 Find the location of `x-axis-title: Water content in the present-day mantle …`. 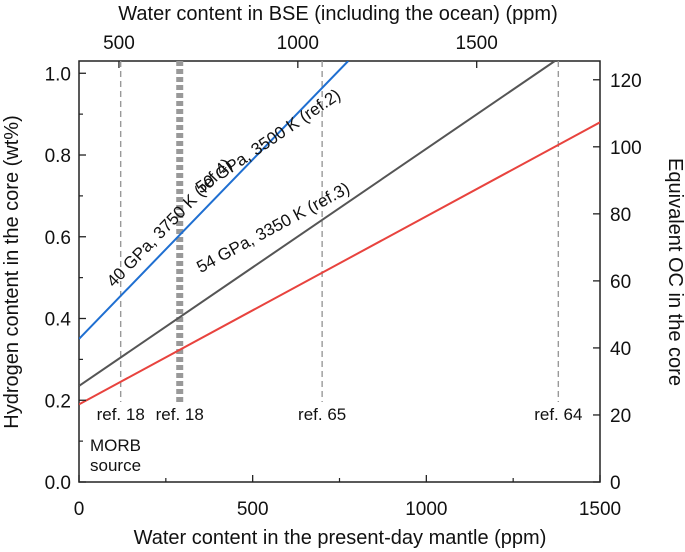

x-axis-title: Water content in the present-day mantle … is located at coordinates (340, 538).